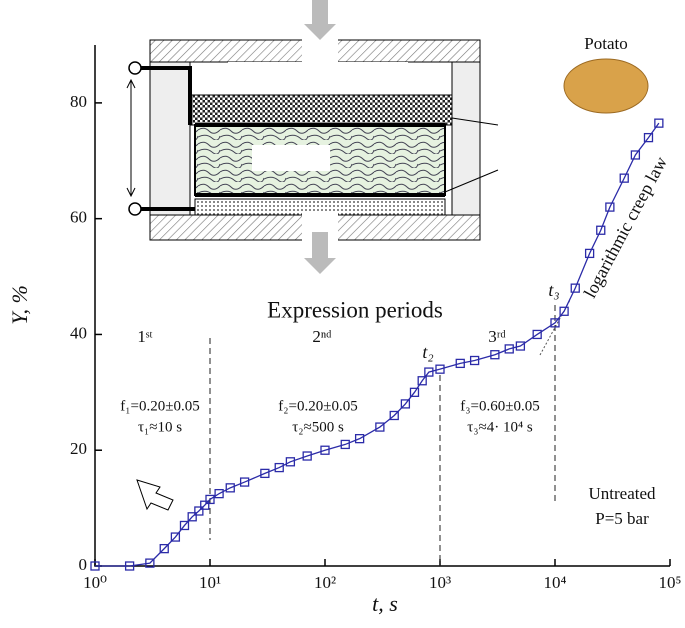 The image size is (685, 628). Describe the element at coordinates (321, 336) in the screenshot. I see `period-label: 2ⁿᵈ` at that location.